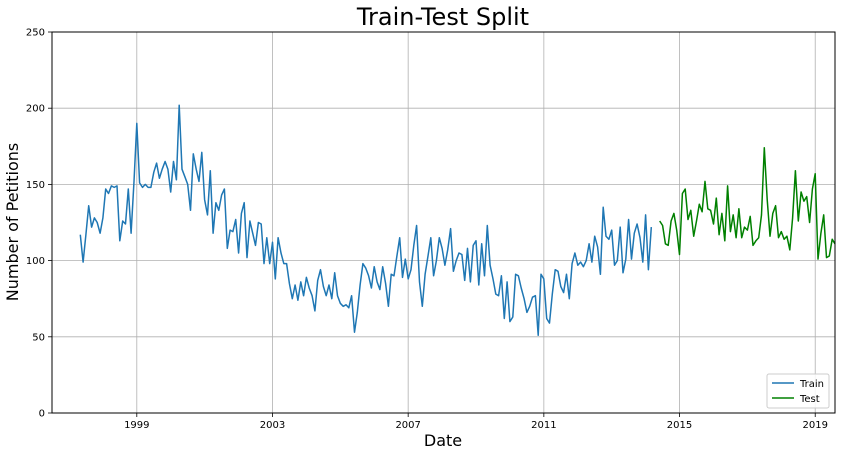 This screenshot has height=455, width=844. Describe the element at coordinates (814, 425) in the screenshot. I see `x-tick-label: 2019` at that location.